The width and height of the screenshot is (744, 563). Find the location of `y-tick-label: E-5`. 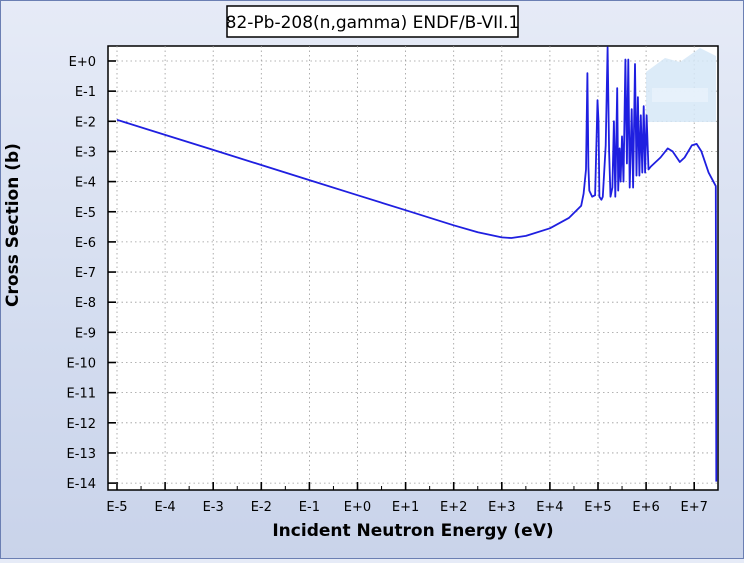

y-tick-label: E-5 is located at coordinates (85, 213).